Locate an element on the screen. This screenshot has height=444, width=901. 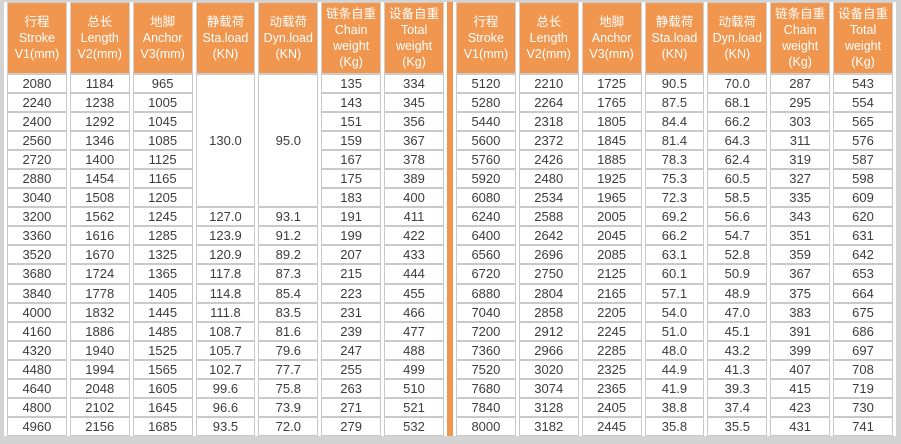
table-row: 5920 2480 1925 75.3 60.5 327 598 is located at coordinates (674, 179).